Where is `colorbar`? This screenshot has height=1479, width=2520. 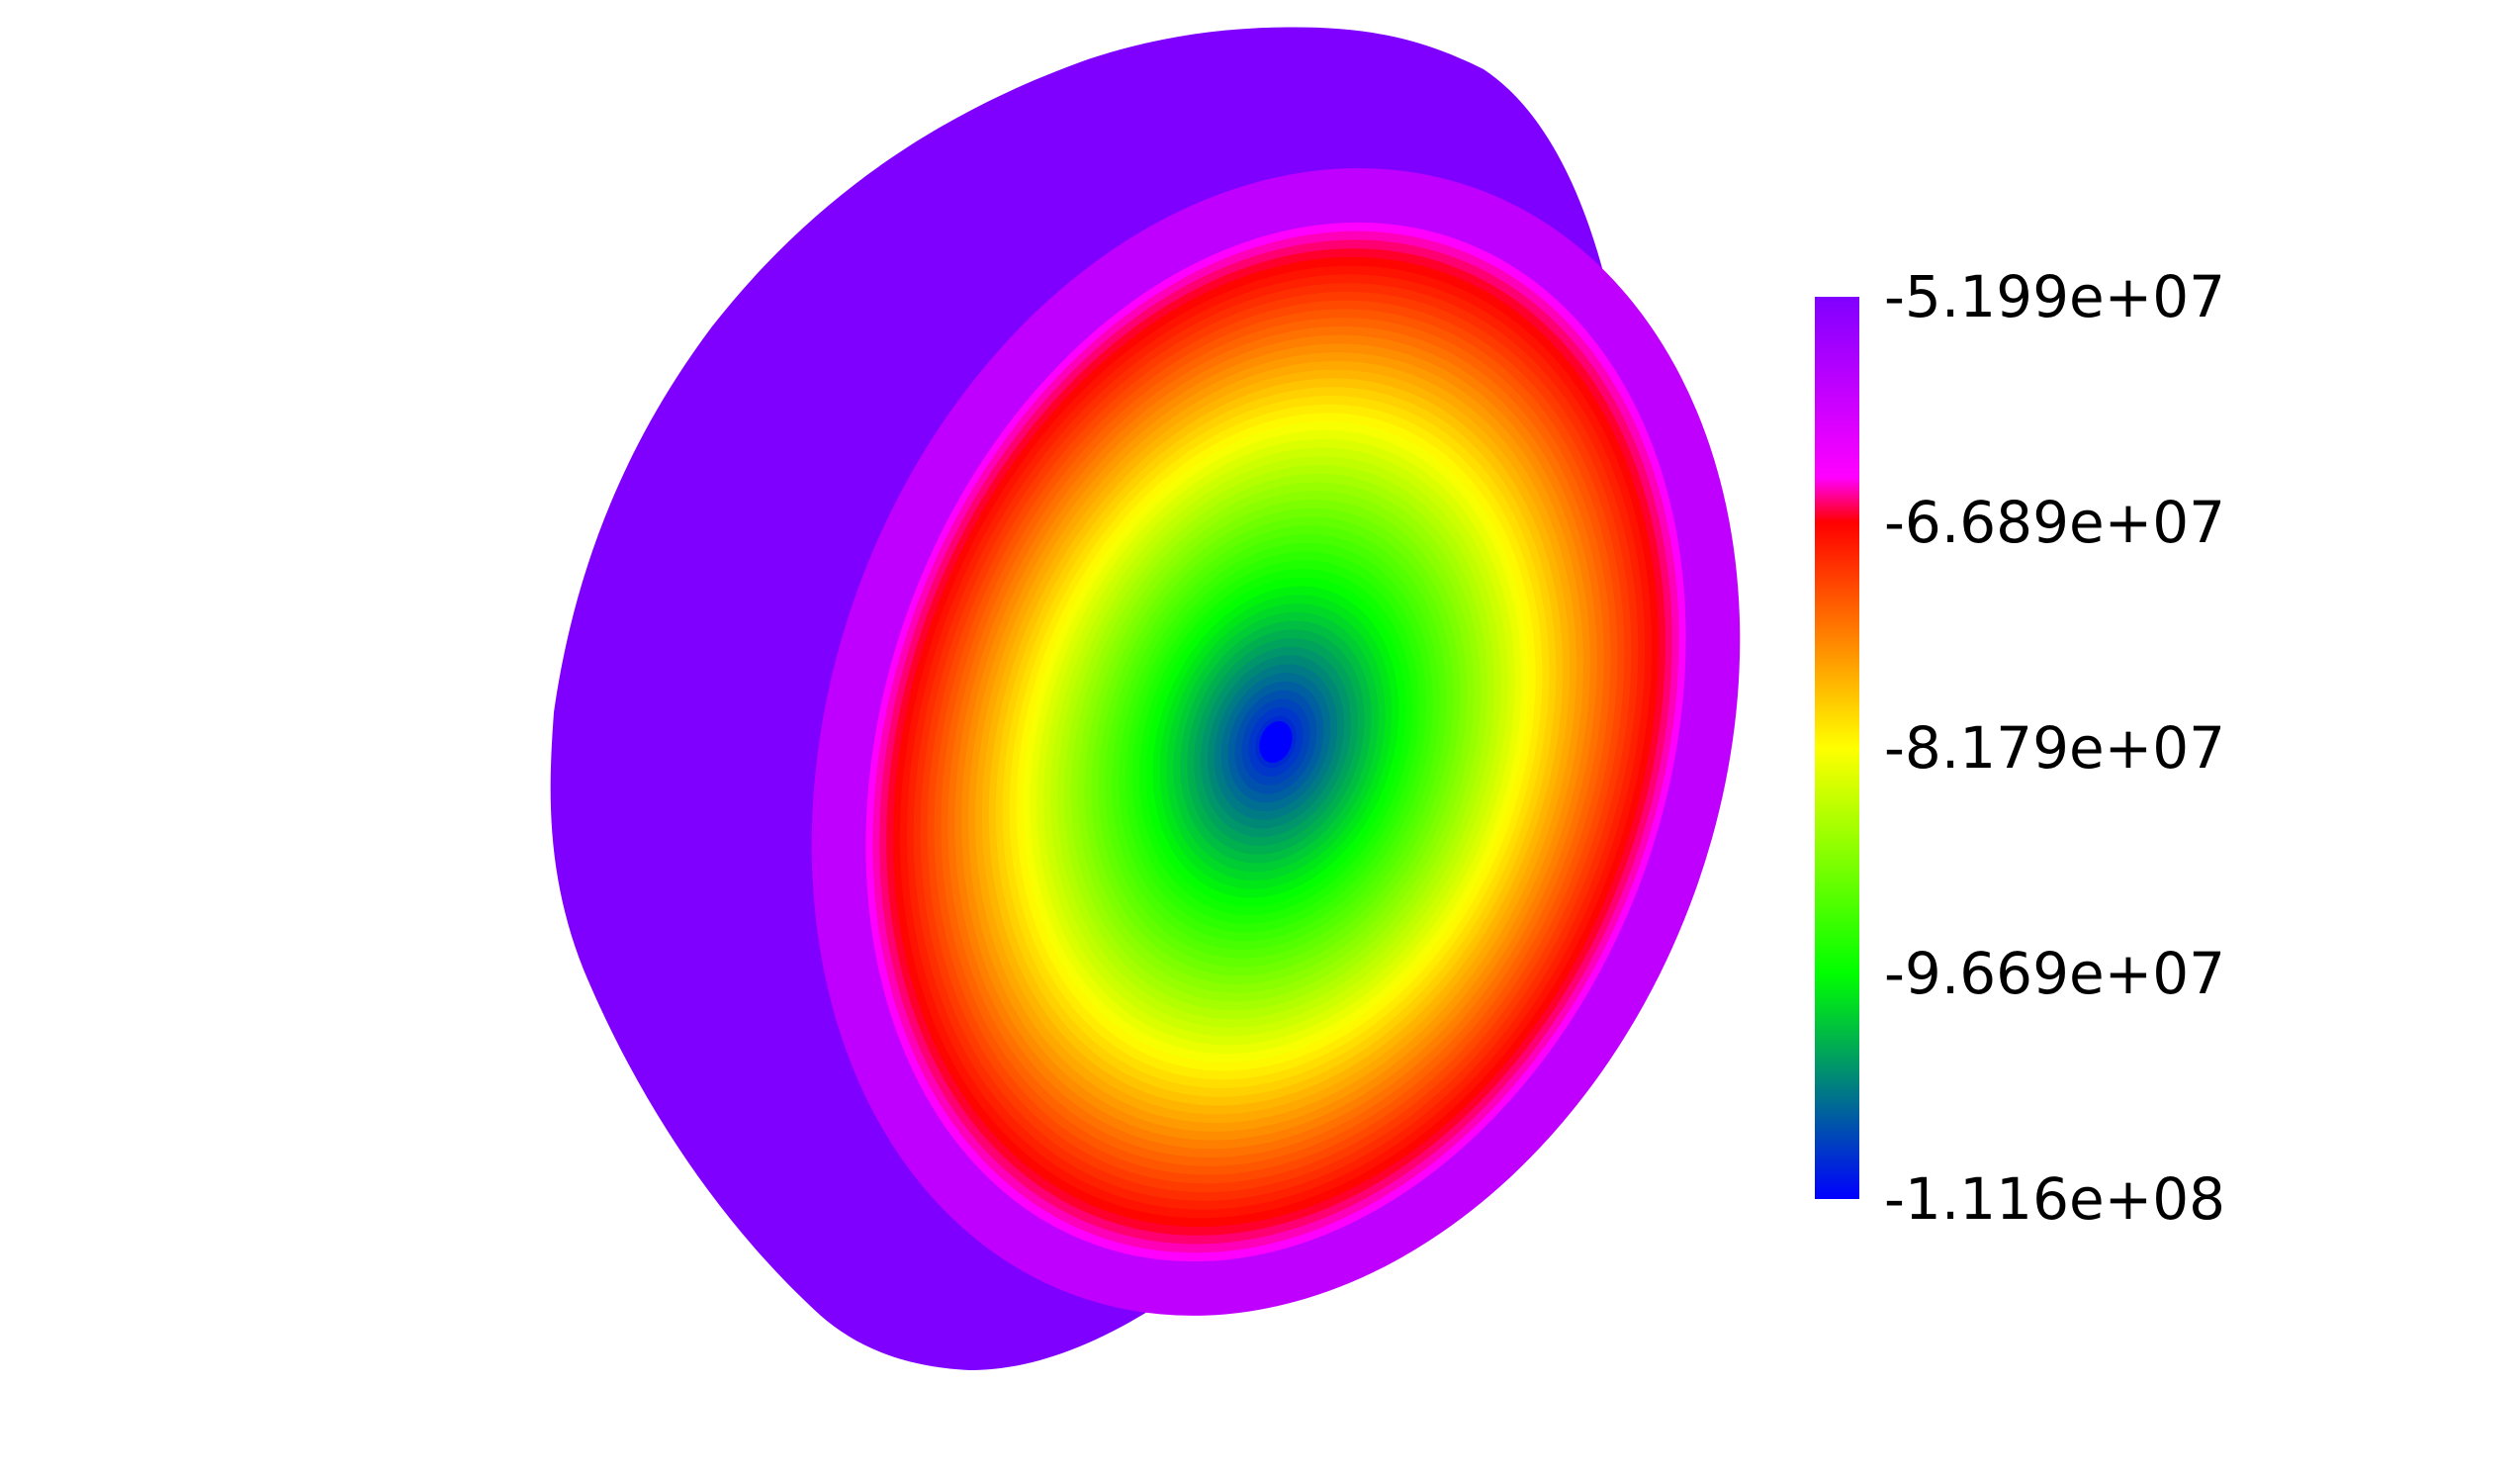
colorbar is located at coordinates (1837, 748).